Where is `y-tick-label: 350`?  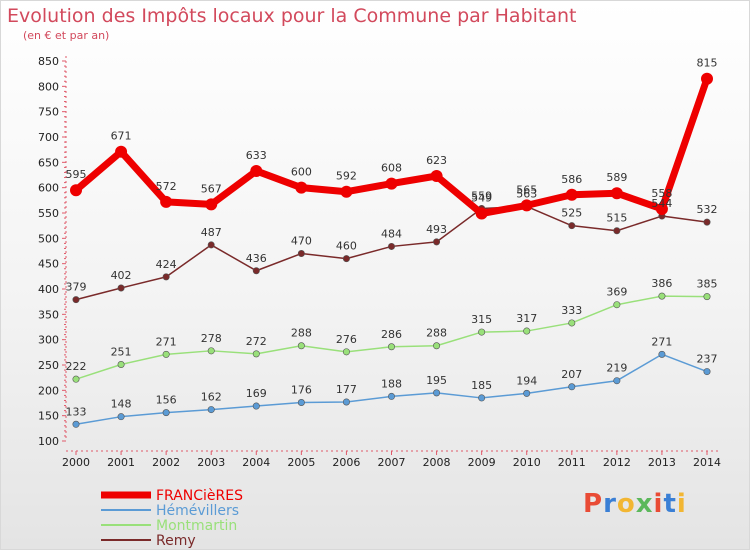 y-tick-label: 350 is located at coordinates (48, 314).